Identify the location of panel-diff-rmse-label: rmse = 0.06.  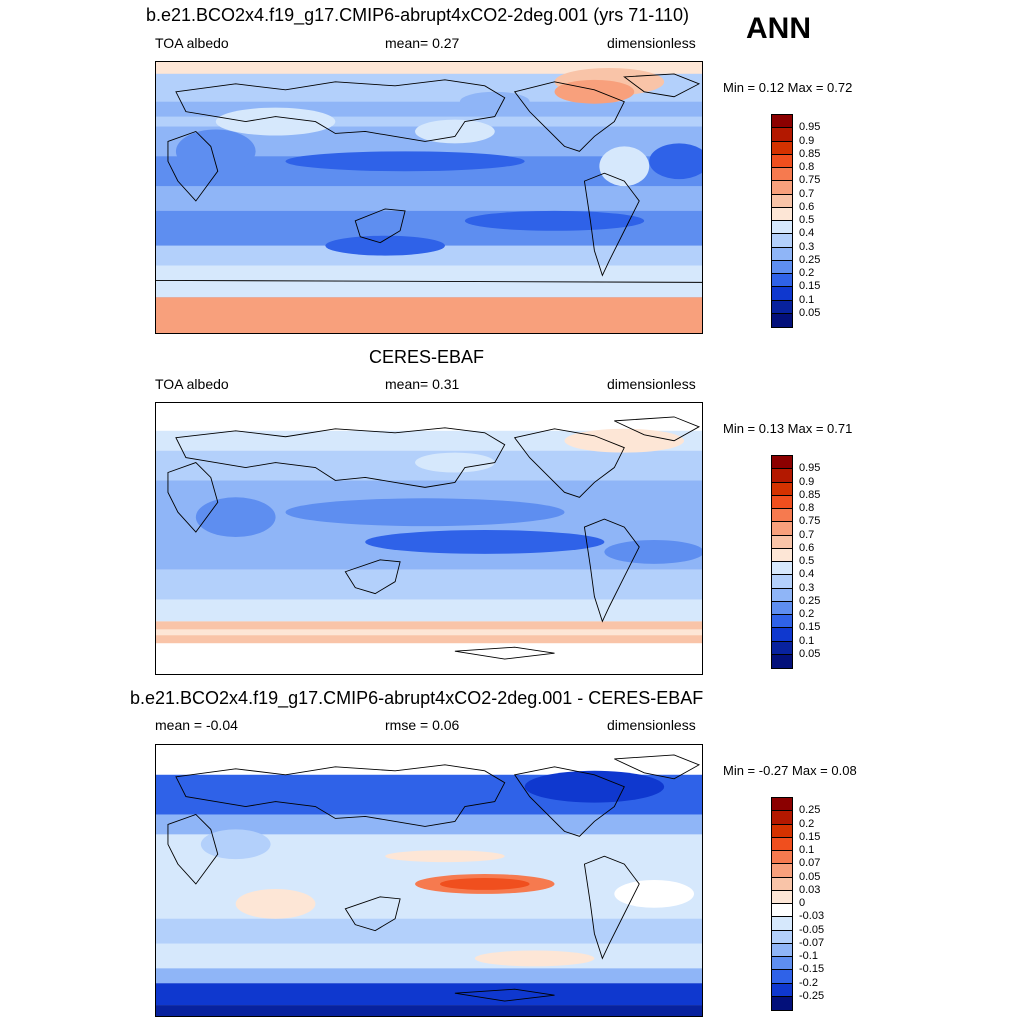
(422, 725).